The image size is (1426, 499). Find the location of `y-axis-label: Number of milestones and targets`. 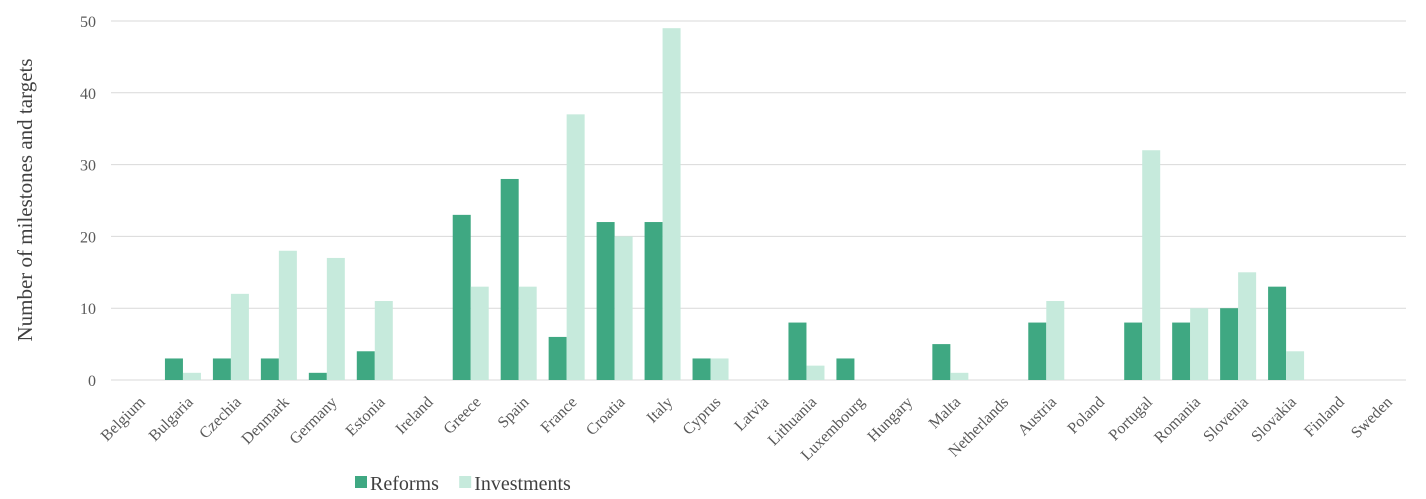

y-axis-label: Number of milestones and targets is located at coordinates (25, 199).